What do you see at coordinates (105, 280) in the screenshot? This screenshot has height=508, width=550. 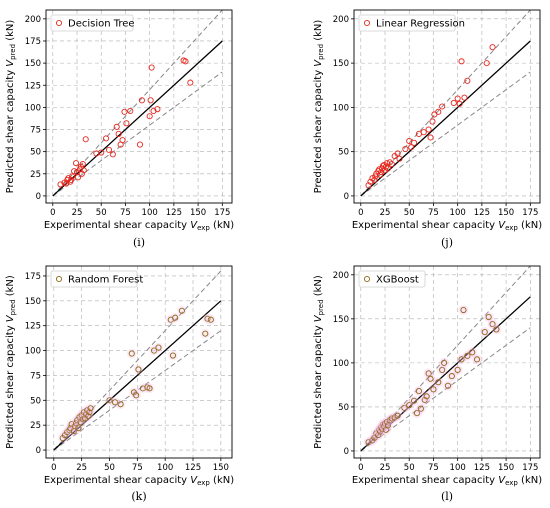 I see `legend-label: Random Forest` at bounding box center [105, 280].